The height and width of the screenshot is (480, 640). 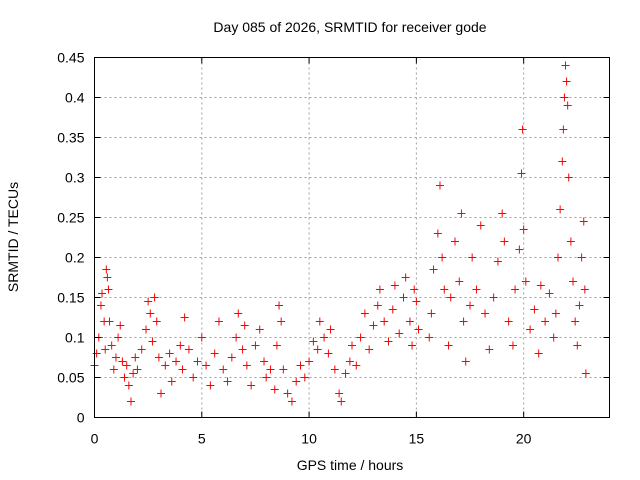 I want to click on y-tick-label: 0, so click(x=81, y=418).